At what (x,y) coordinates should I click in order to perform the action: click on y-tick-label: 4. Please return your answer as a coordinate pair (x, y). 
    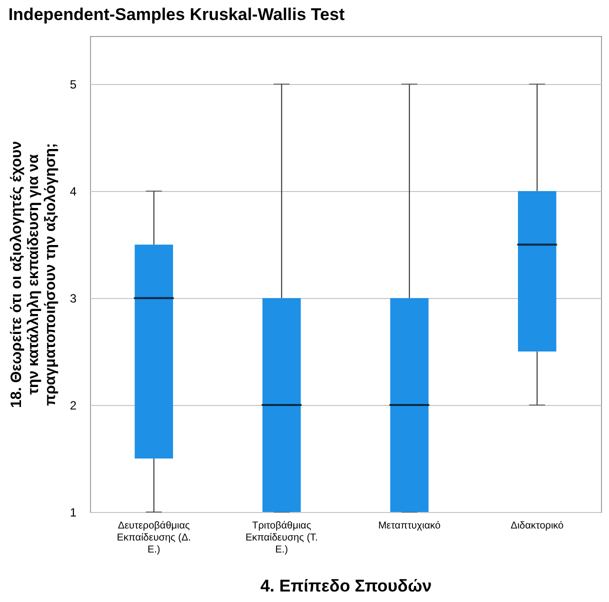
    Looking at the image, I should click on (73, 191).